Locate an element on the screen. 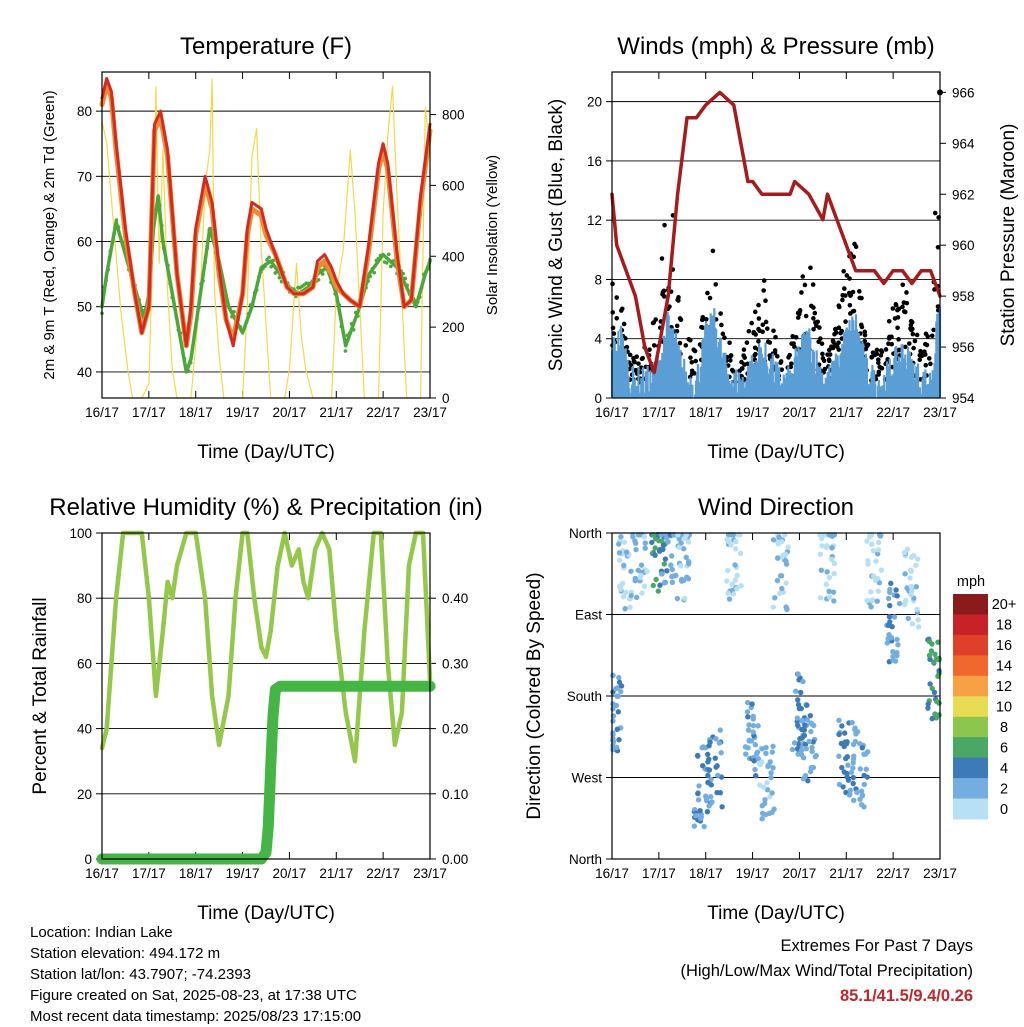 This screenshot has height=1027, width=1024. y-tick-label: 40 is located at coordinates (84, 729).